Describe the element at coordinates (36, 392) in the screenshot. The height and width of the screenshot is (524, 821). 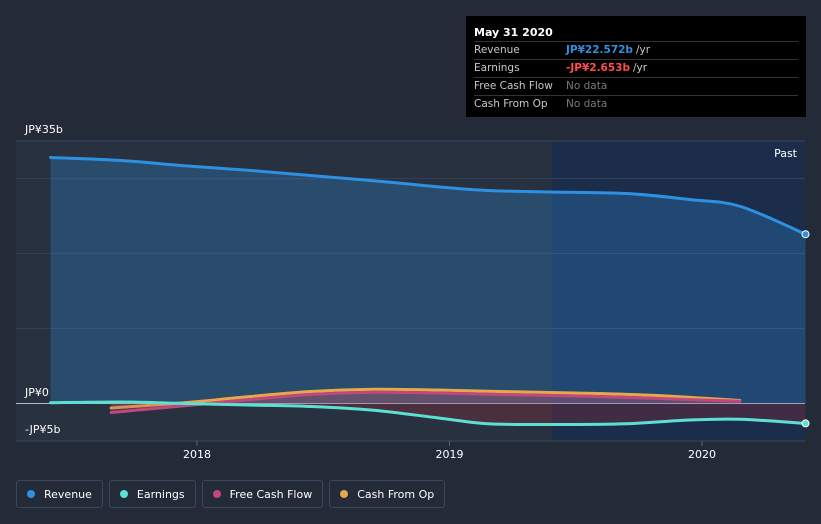
I see `y-tick-label-zero: JP¥0` at that location.